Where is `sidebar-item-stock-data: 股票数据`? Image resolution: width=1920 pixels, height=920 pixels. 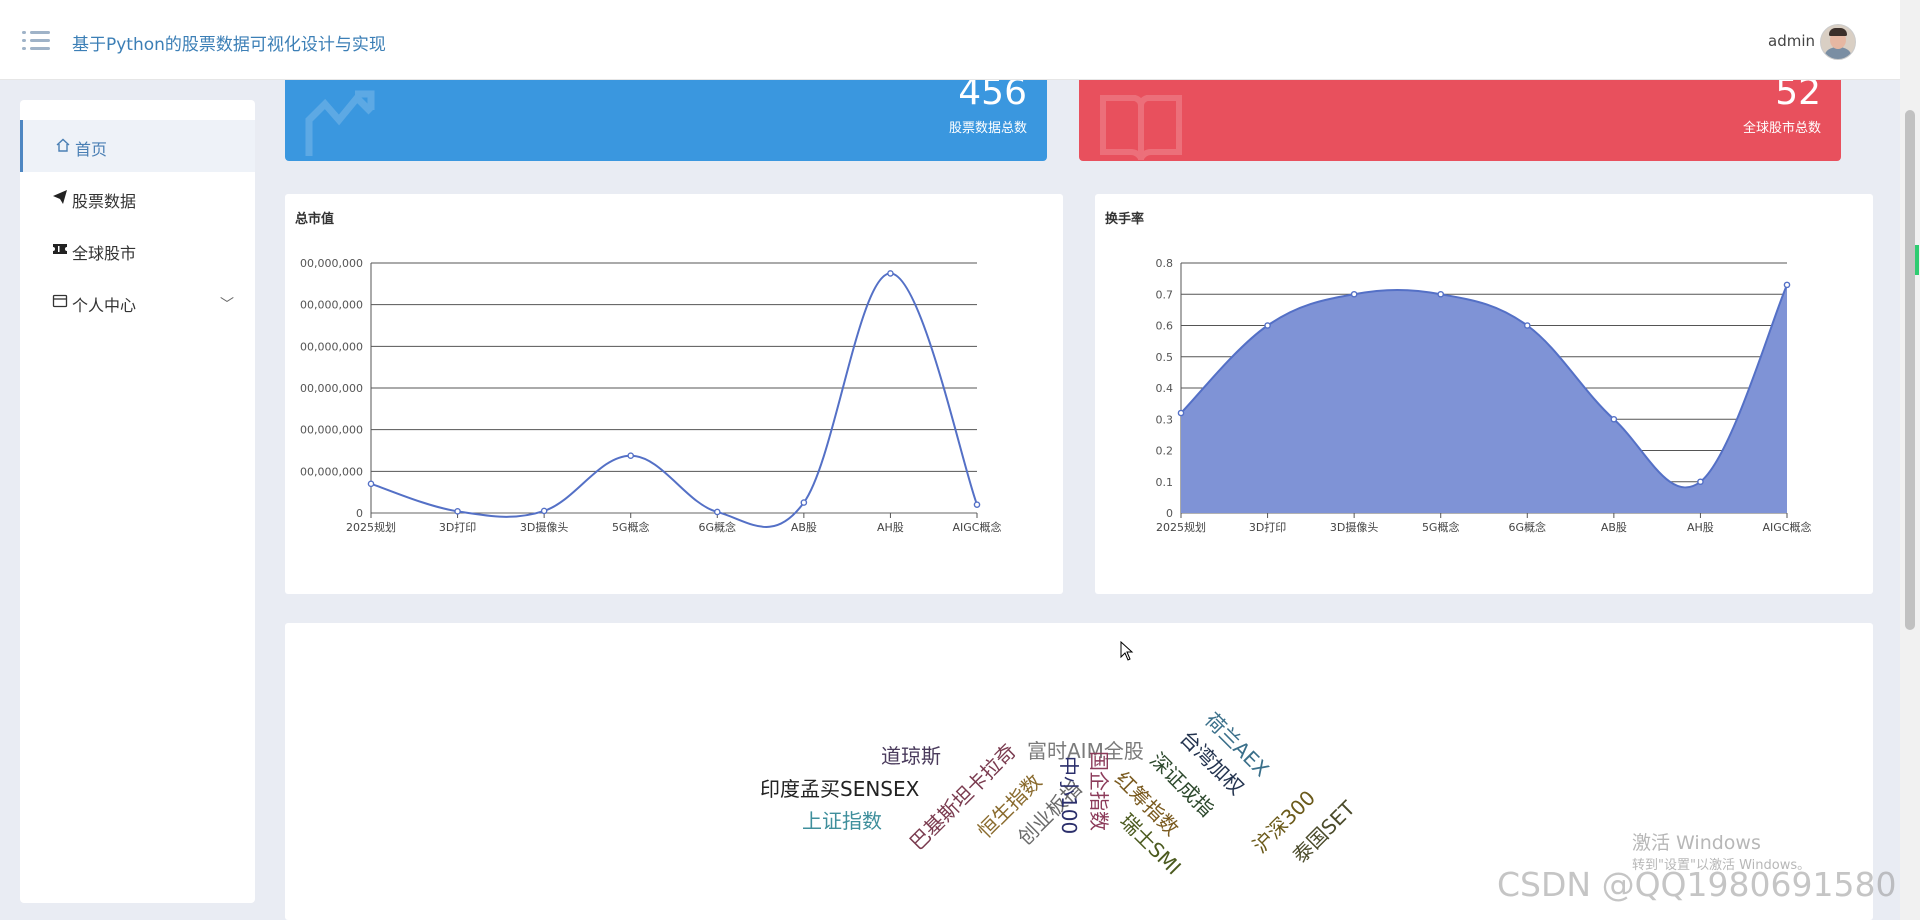
sidebar-item-stock-data: 股票数据 is located at coordinates (137, 198).